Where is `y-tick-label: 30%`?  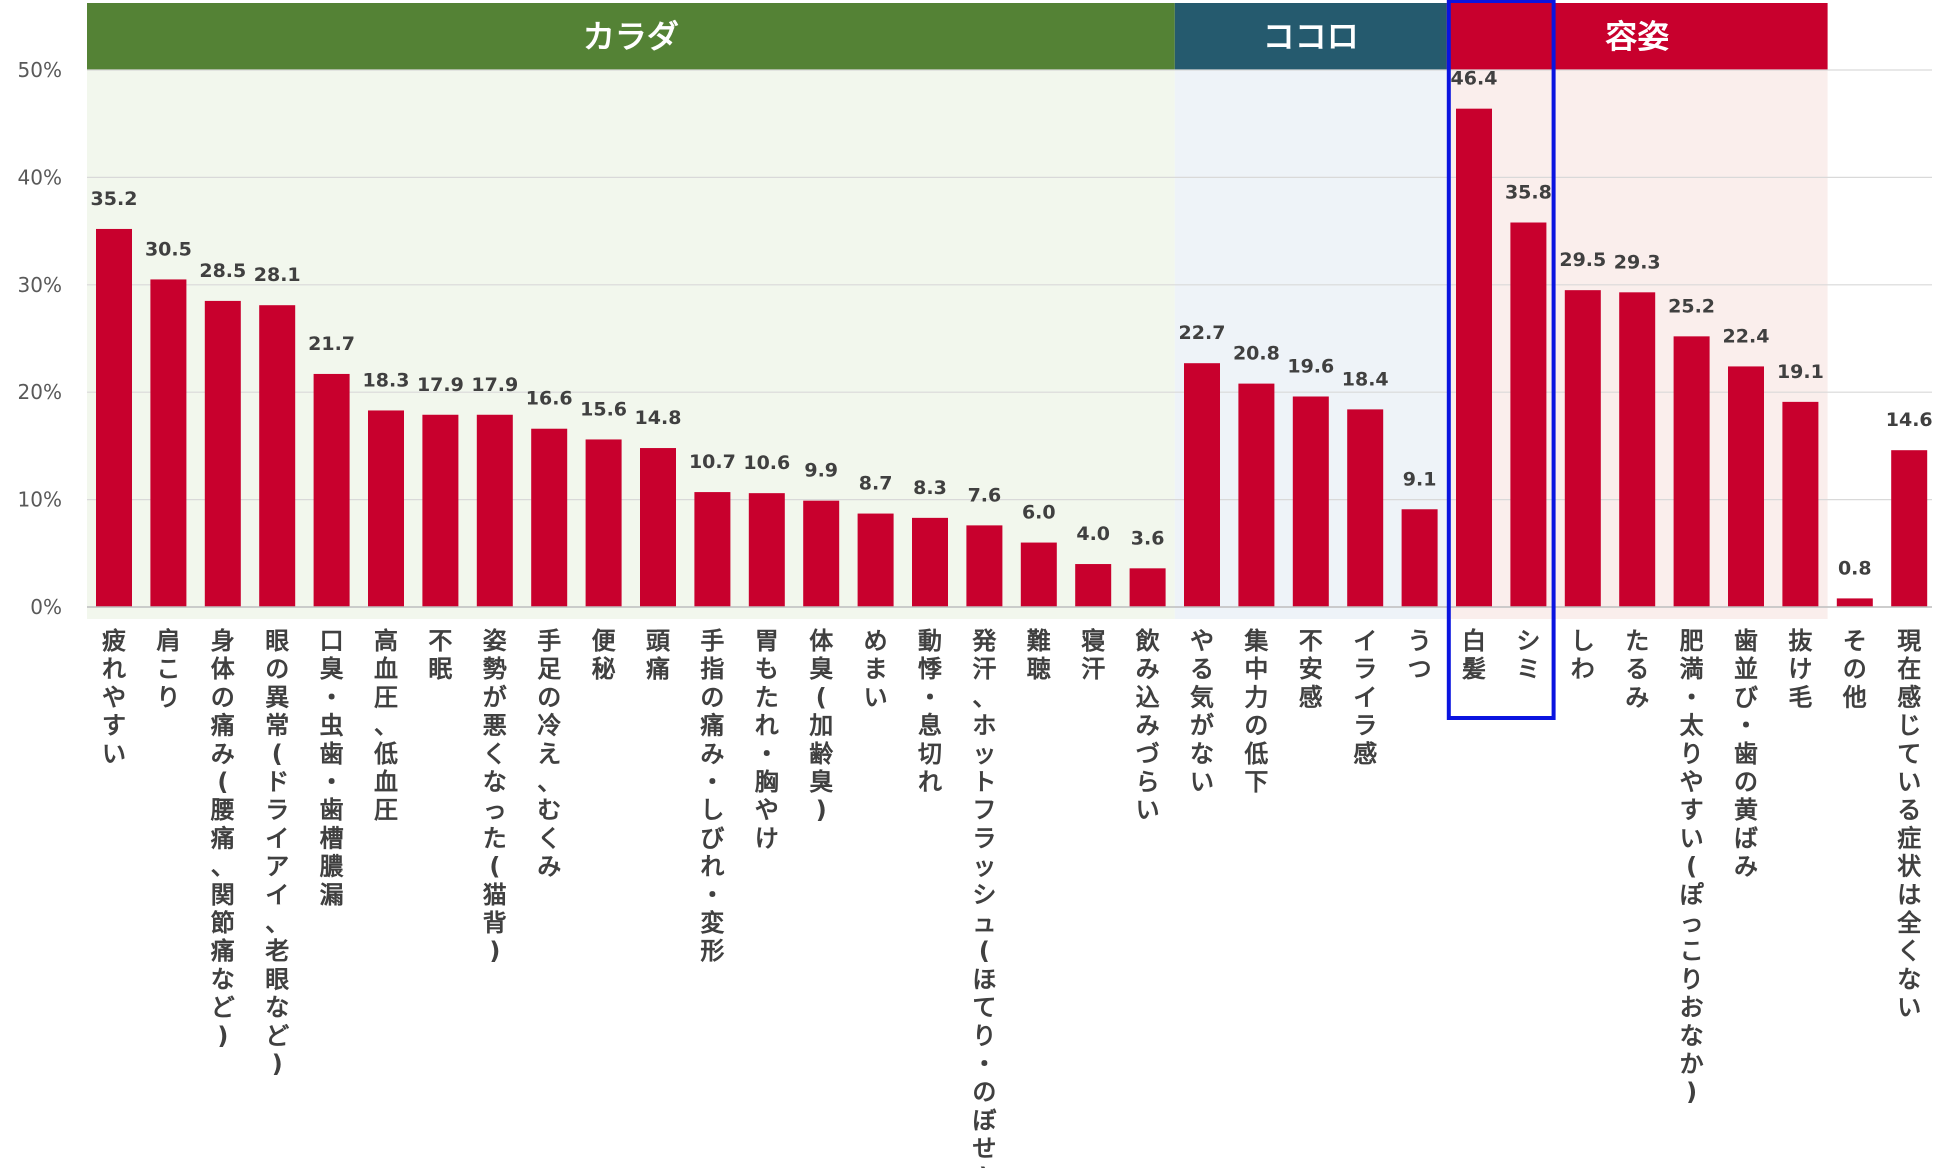
y-tick-label: 30% is located at coordinates (40, 285).